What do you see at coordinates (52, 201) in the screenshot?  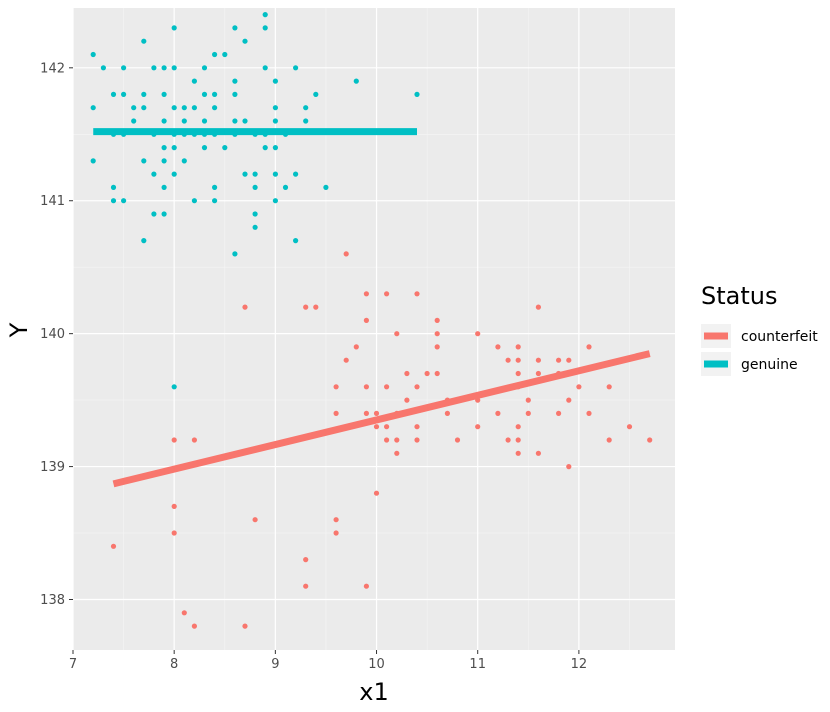 I see `y-tick-label: 141` at bounding box center [52, 201].